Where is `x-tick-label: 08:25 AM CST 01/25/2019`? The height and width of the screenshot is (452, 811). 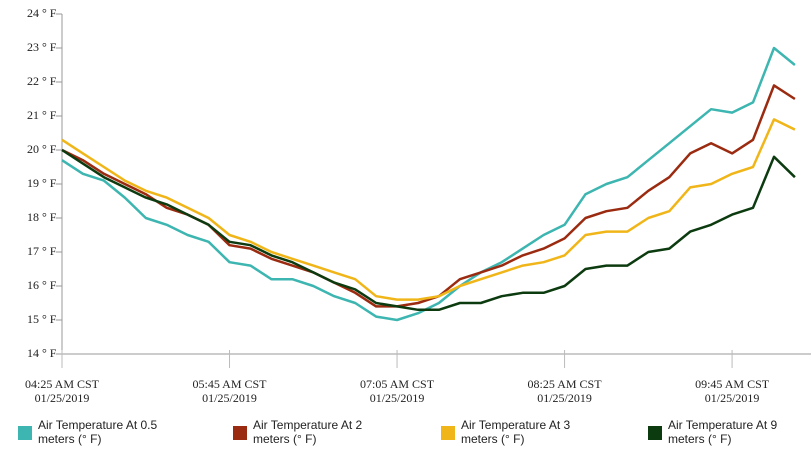 x-tick-label: 08:25 AM CST 01/25/2019 is located at coordinates (564, 391).